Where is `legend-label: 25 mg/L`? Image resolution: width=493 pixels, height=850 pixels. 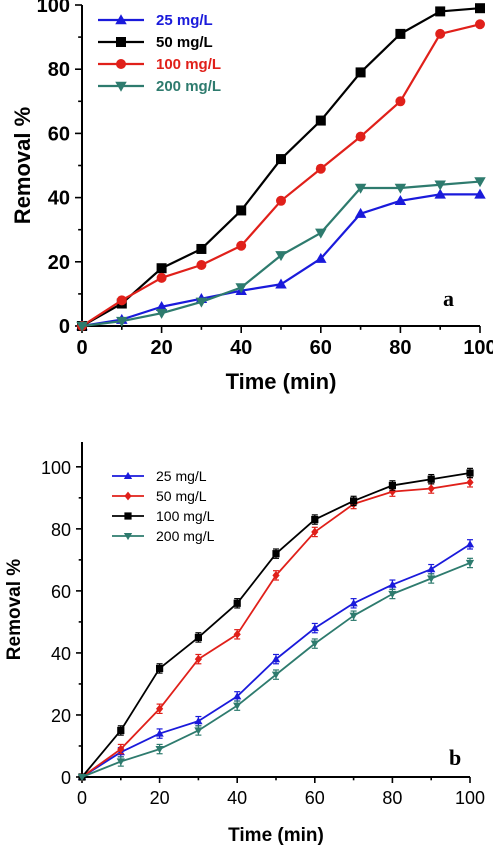
legend-label: 25 mg/L is located at coordinates (181, 476).